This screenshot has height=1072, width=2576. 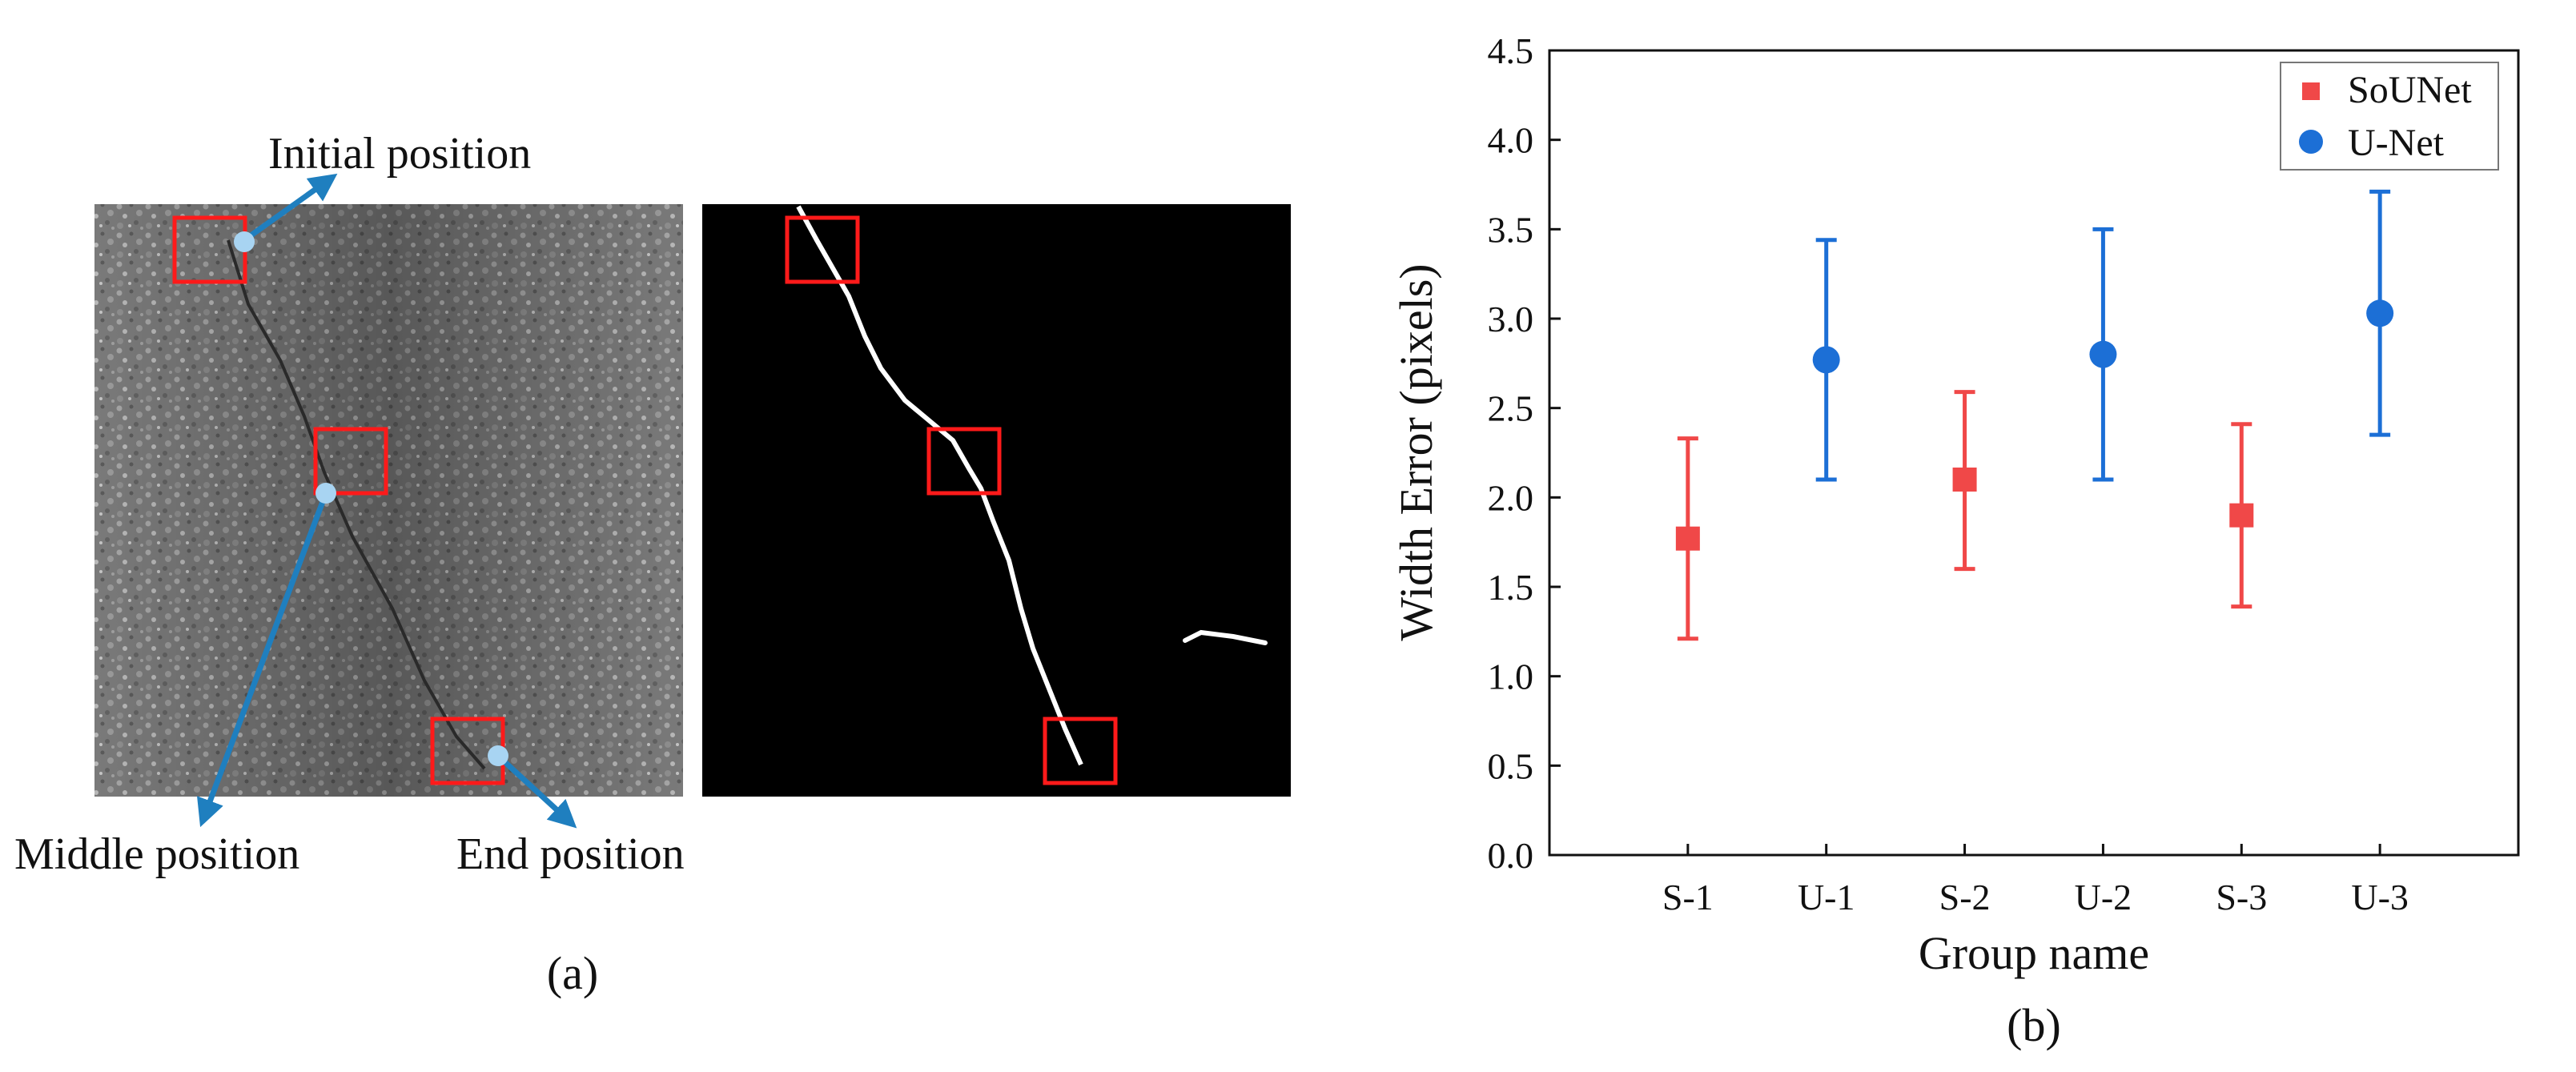 I want to click on pointer-initial, so click(x=286, y=212).